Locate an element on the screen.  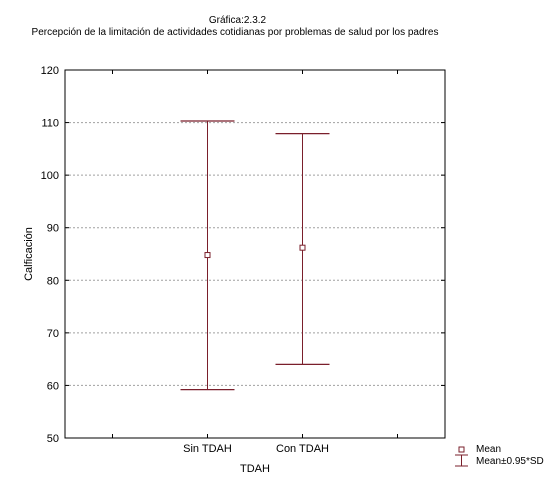
legend-sd-label: Mean±0.95*SD is located at coordinates (510, 461).